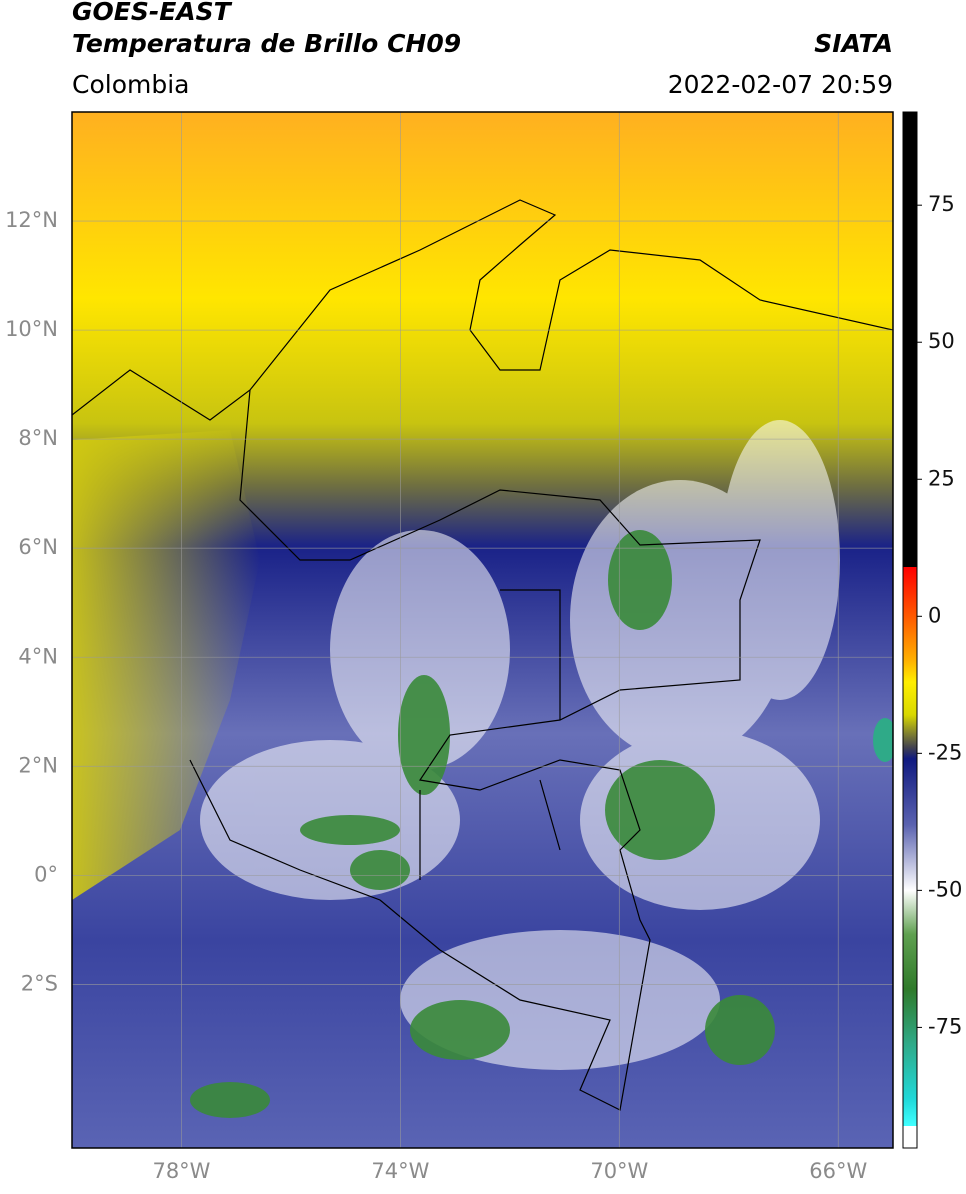 This screenshot has width=966, height=1194. Describe the element at coordinates (46, 874) in the screenshot. I see `y-tick-label: 0°` at that location.